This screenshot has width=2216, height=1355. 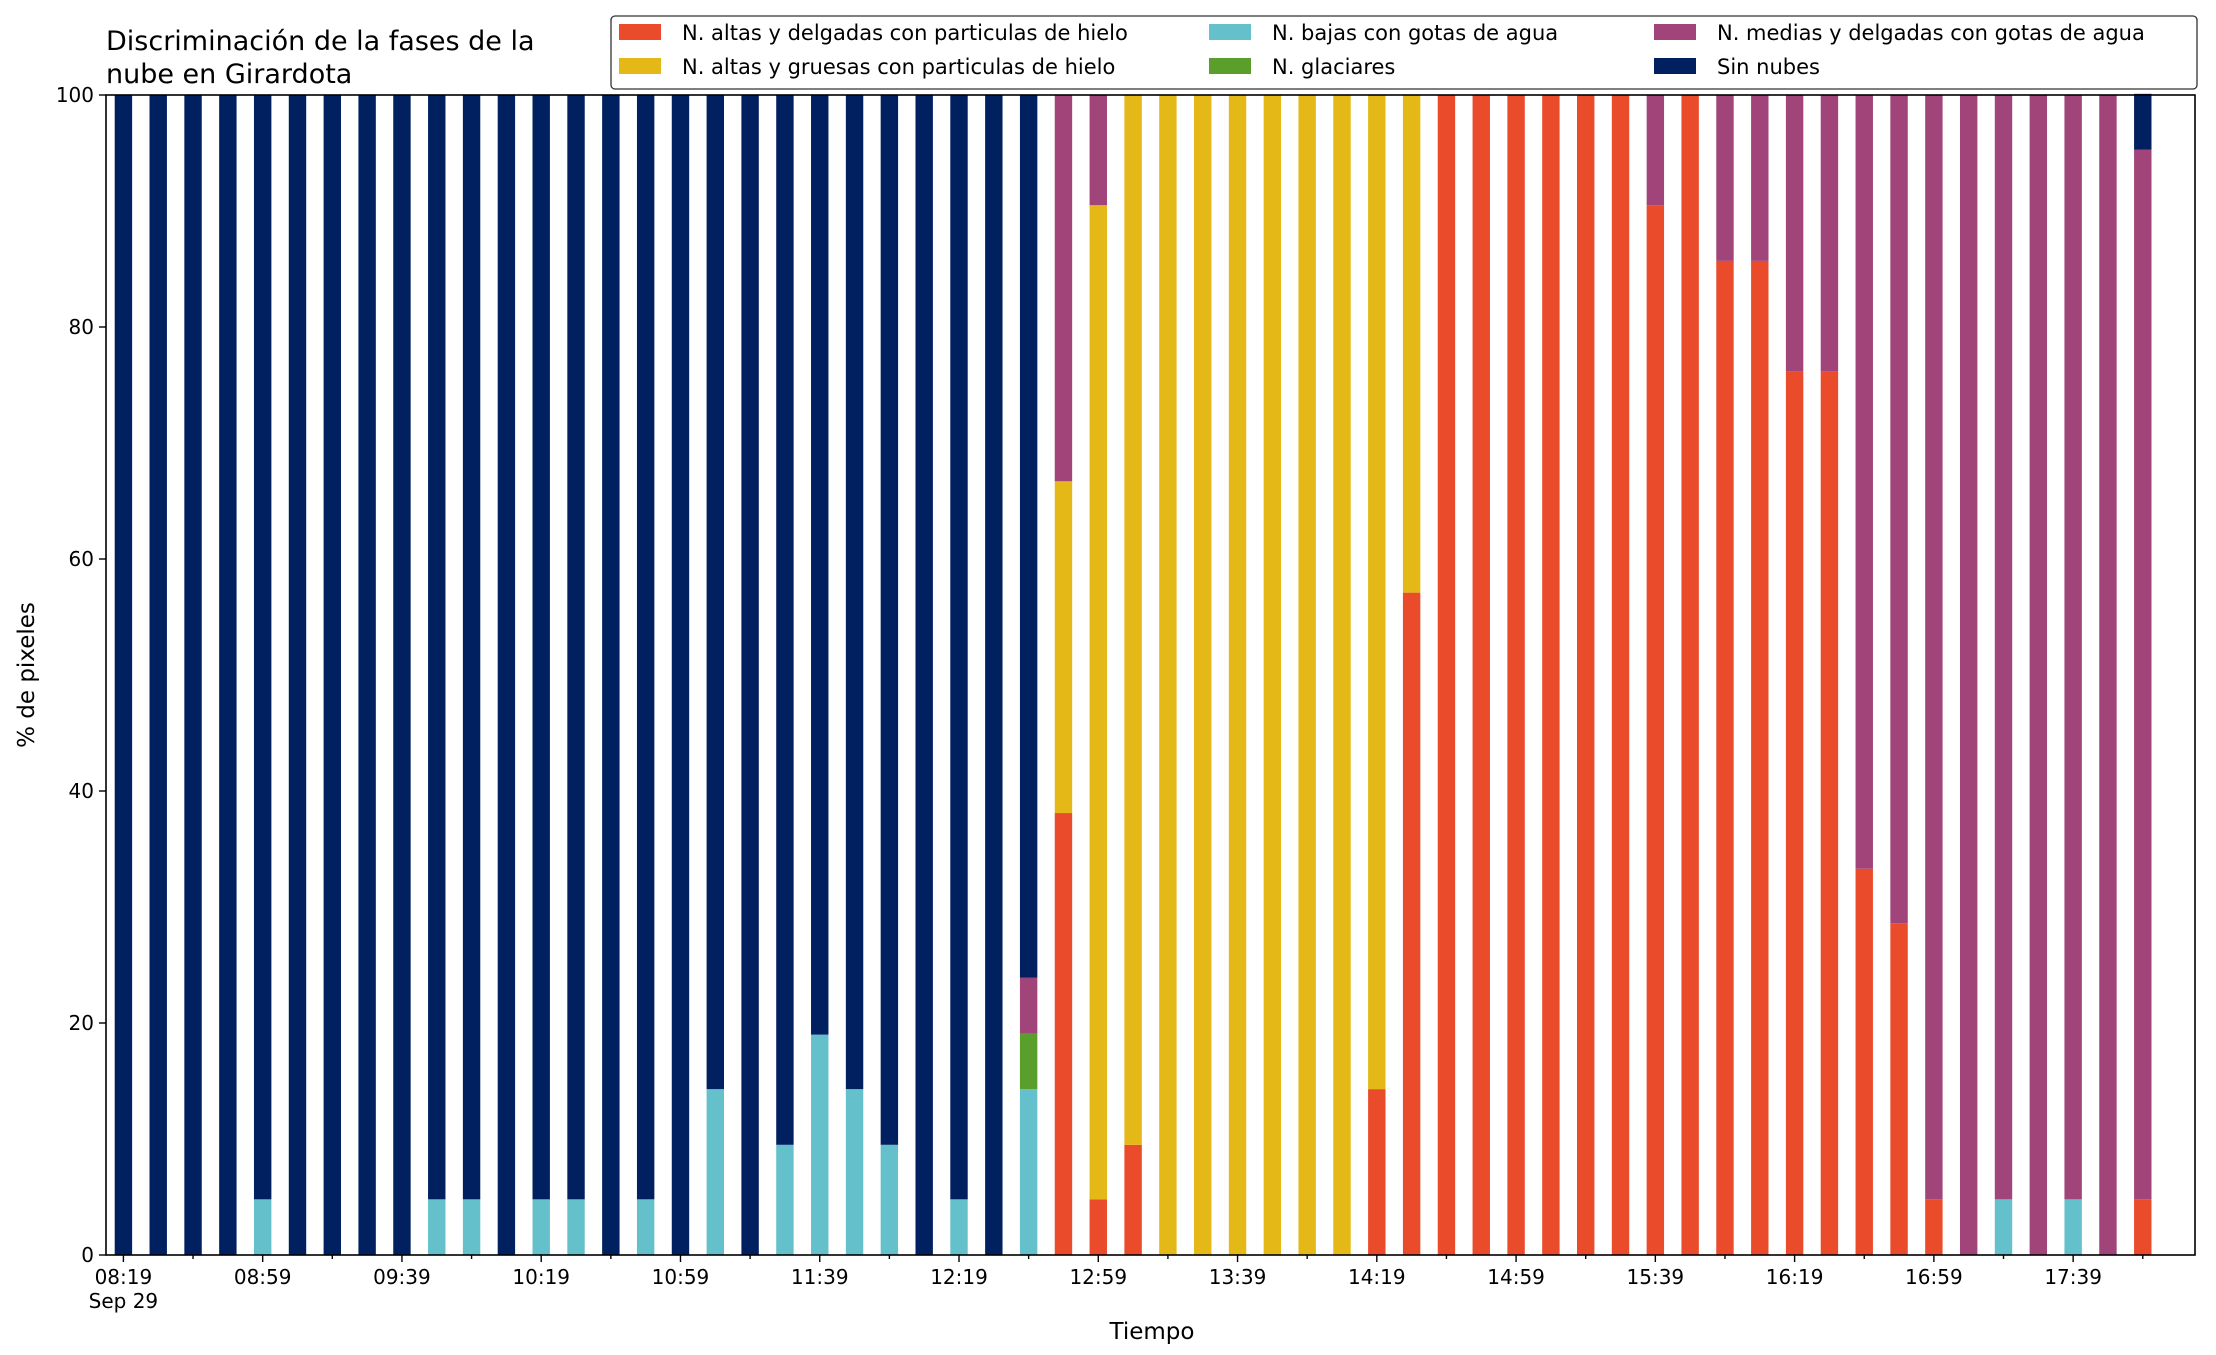 What do you see at coordinates (959, 1277) in the screenshot?
I see `x-tick-label: 12:19` at bounding box center [959, 1277].